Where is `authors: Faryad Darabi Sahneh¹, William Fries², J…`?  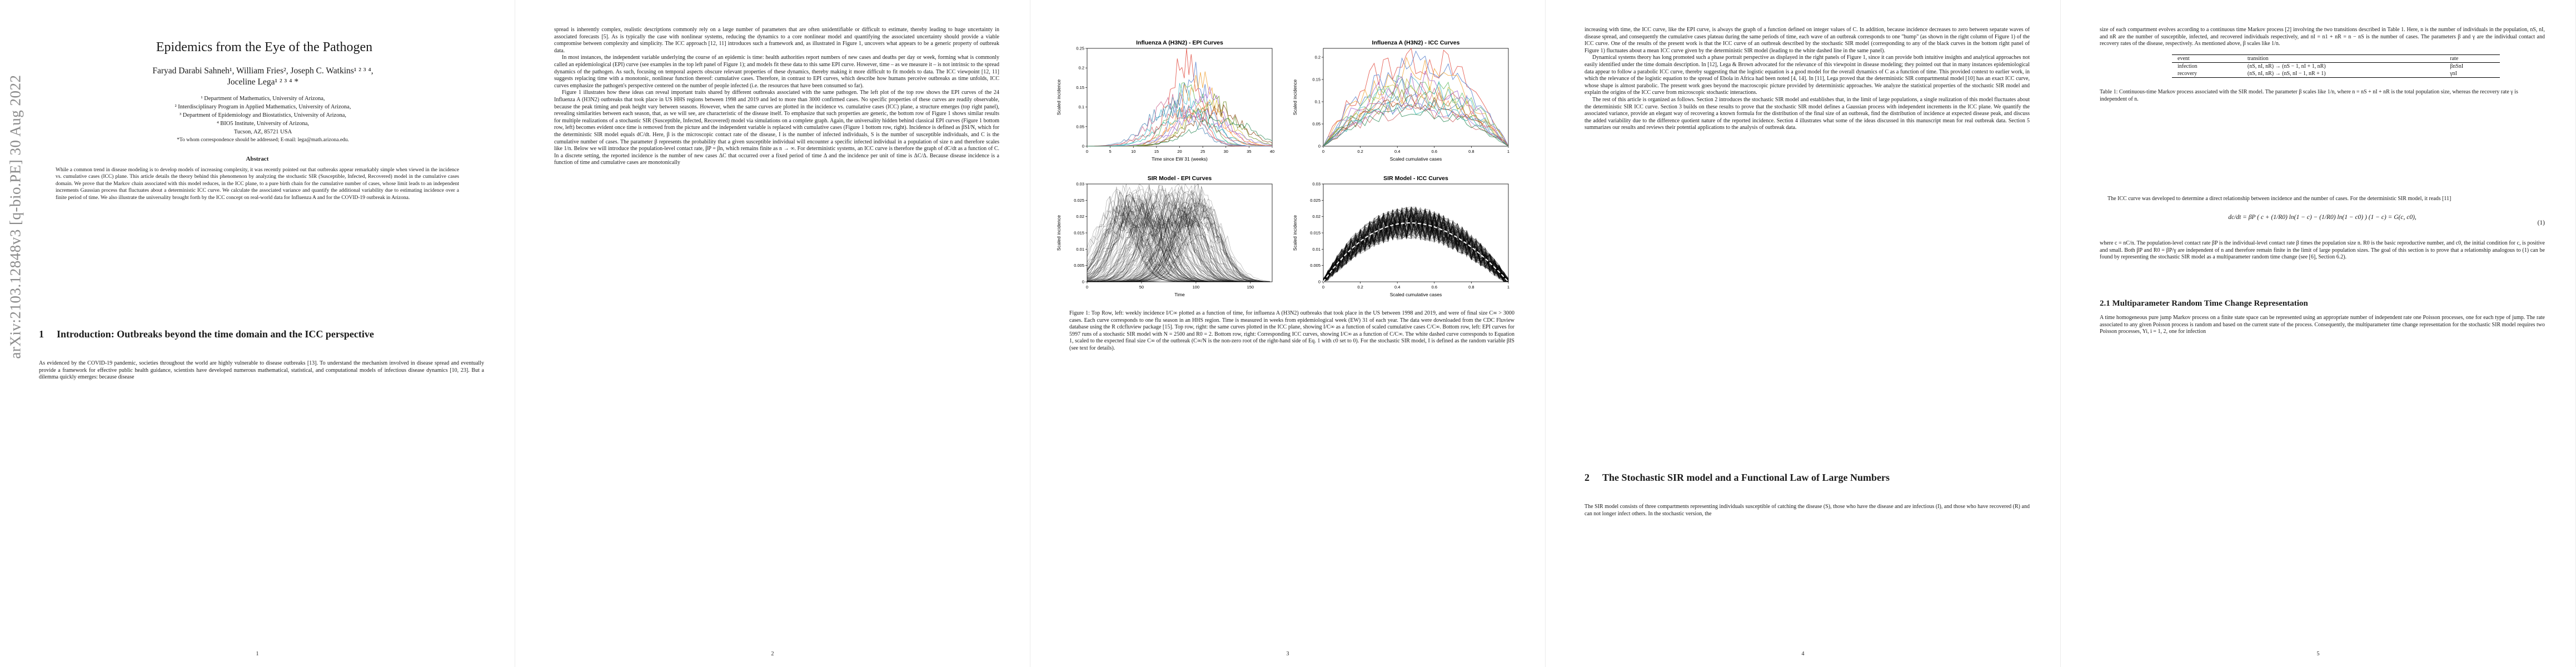 authors: Faryad Darabi Sahneh¹, William Fries², J… is located at coordinates (263, 77).